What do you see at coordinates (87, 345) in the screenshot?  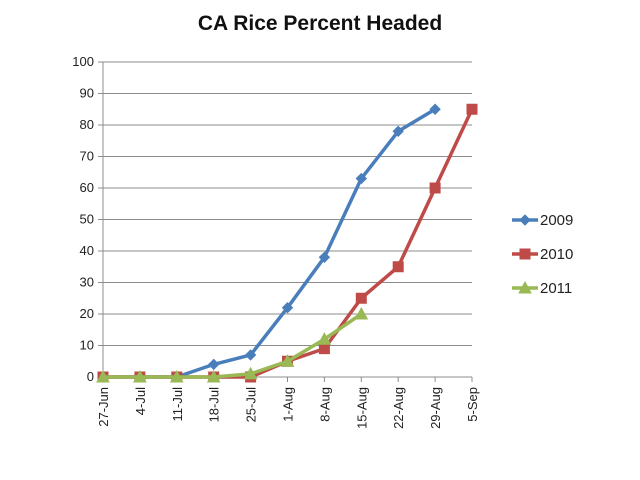 I see `y-tick-label: 10` at bounding box center [87, 345].